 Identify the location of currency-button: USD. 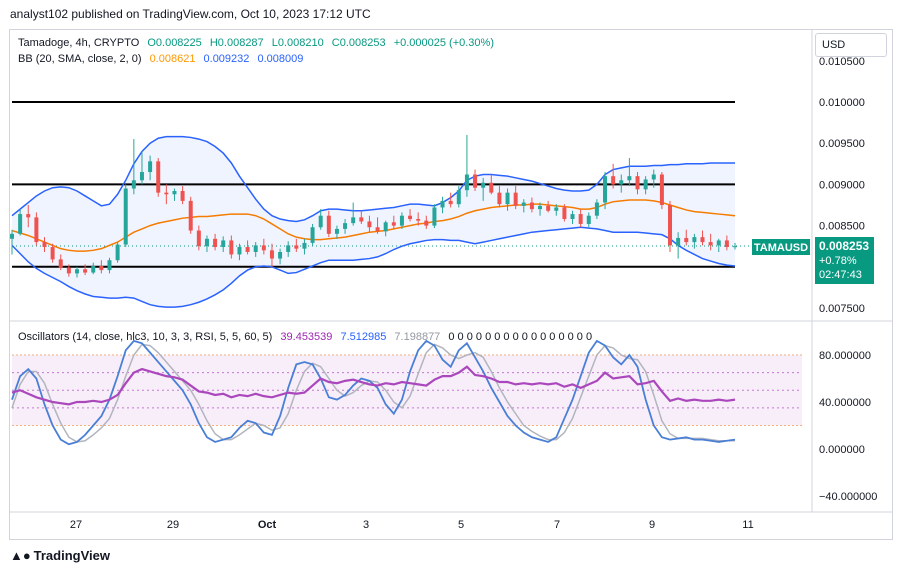
(851, 45).